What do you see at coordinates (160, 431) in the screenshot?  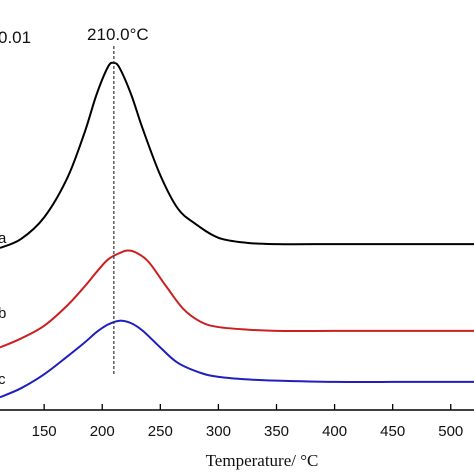 I see `x-tick-label: 250` at bounding box center [160, 431].